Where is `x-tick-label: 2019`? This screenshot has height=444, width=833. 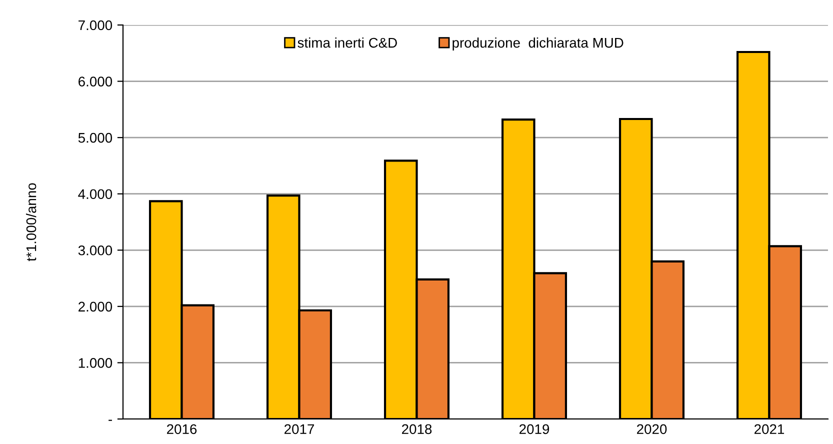 x-tick-label: 2019 is located at coordinates (535, 429).